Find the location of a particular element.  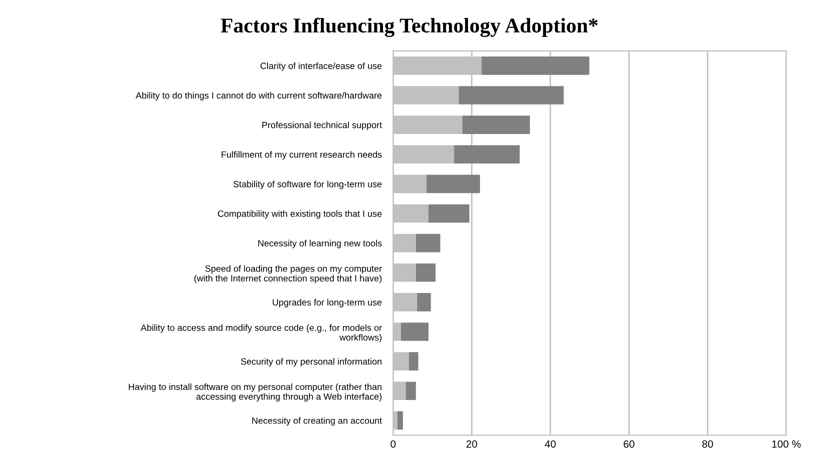

chart-title: Factors Influencing Technology Adoption* is located at coordinates (409, 28).